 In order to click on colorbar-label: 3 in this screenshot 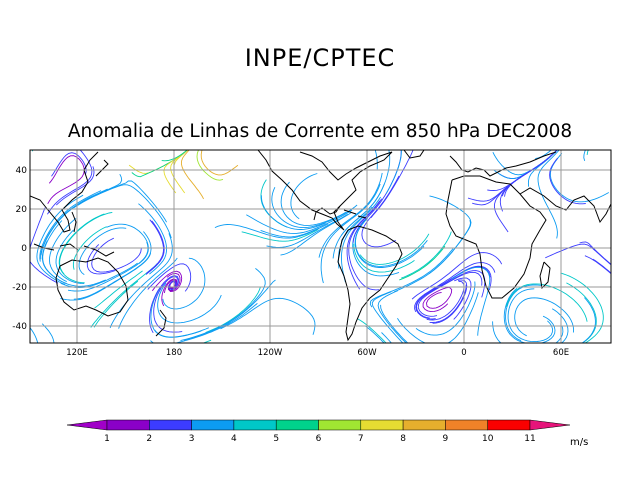, I will do `click(192, 439)`.